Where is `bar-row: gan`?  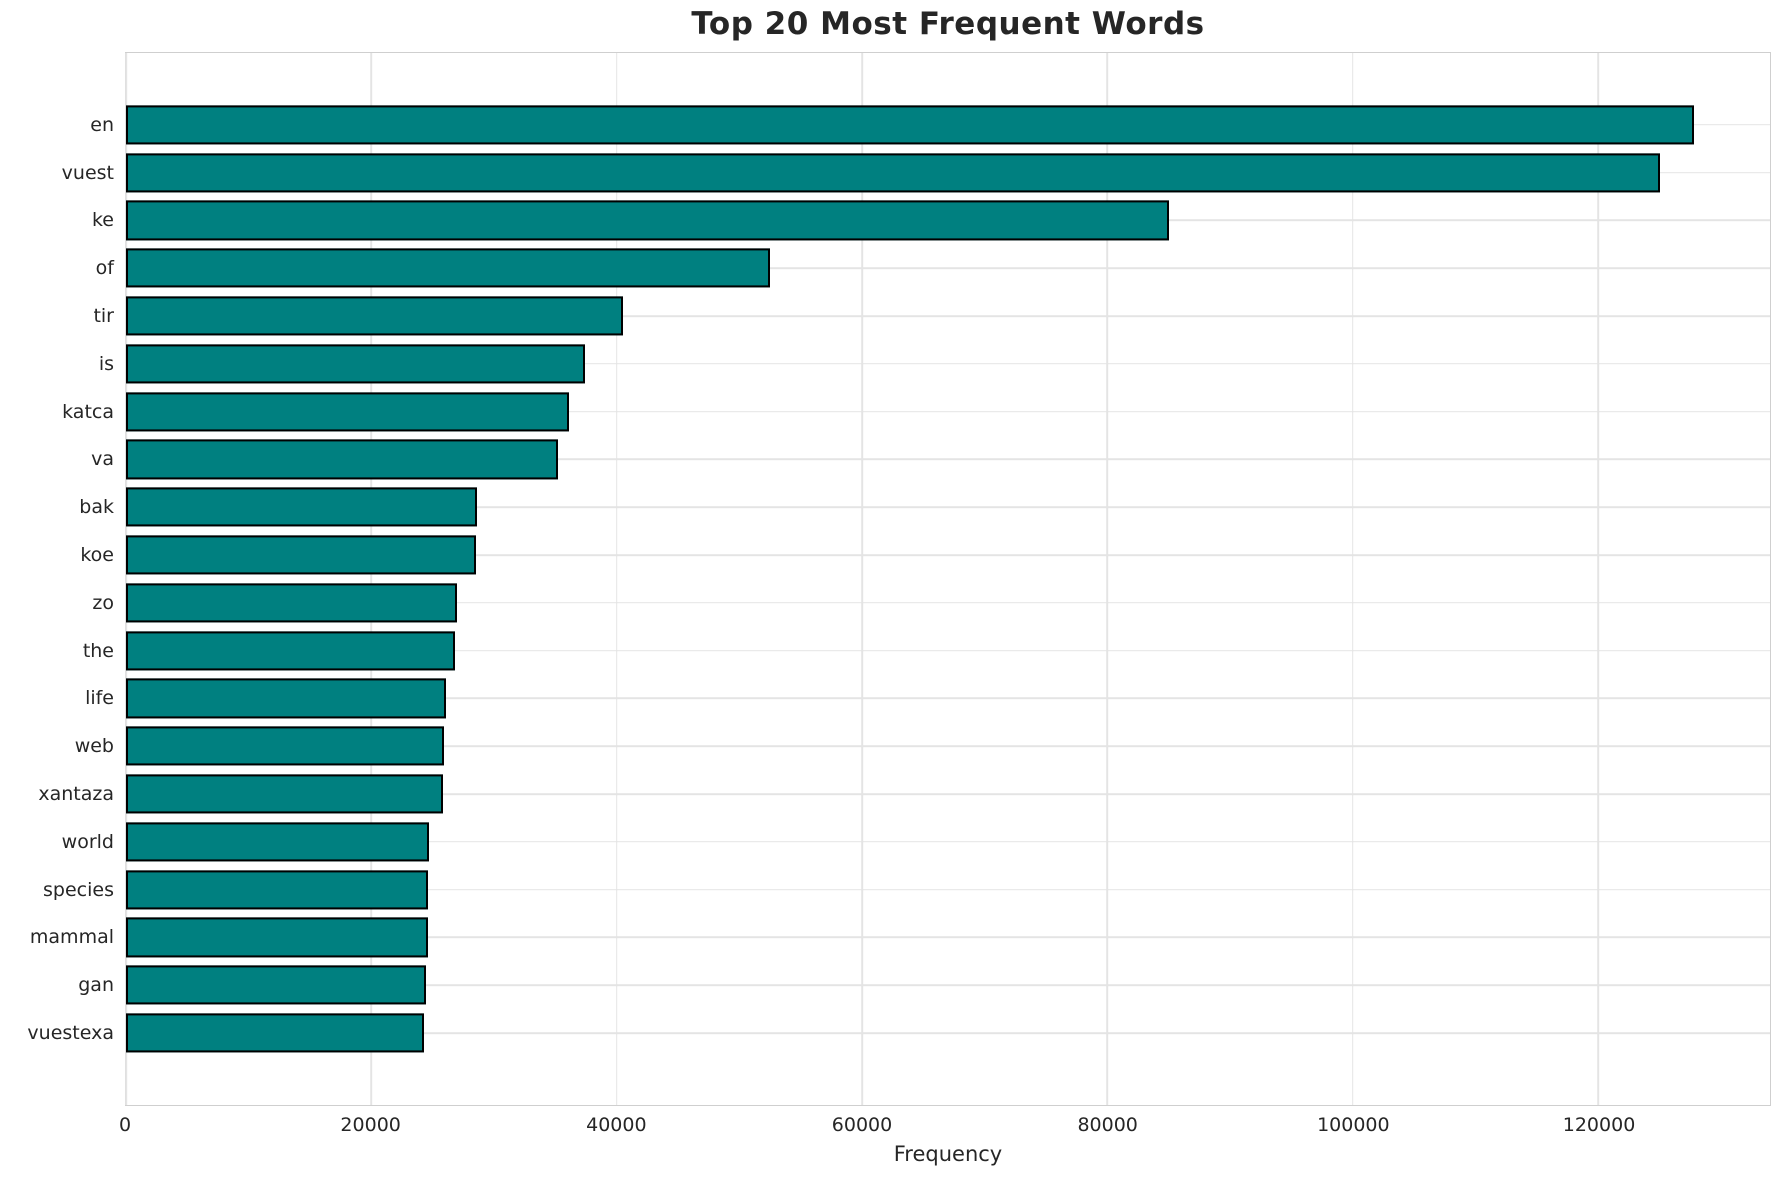
bar-row: gan is located at coordinates (924, 985).